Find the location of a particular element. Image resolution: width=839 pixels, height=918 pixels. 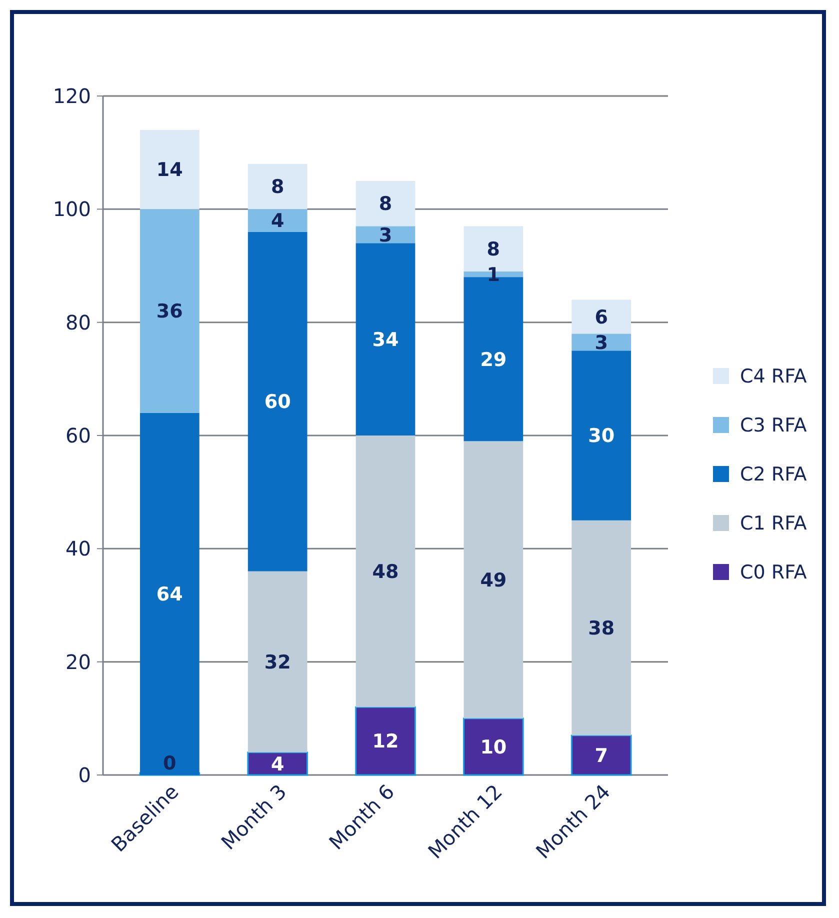

data-label: 48 is located at coordinates (385, 571).